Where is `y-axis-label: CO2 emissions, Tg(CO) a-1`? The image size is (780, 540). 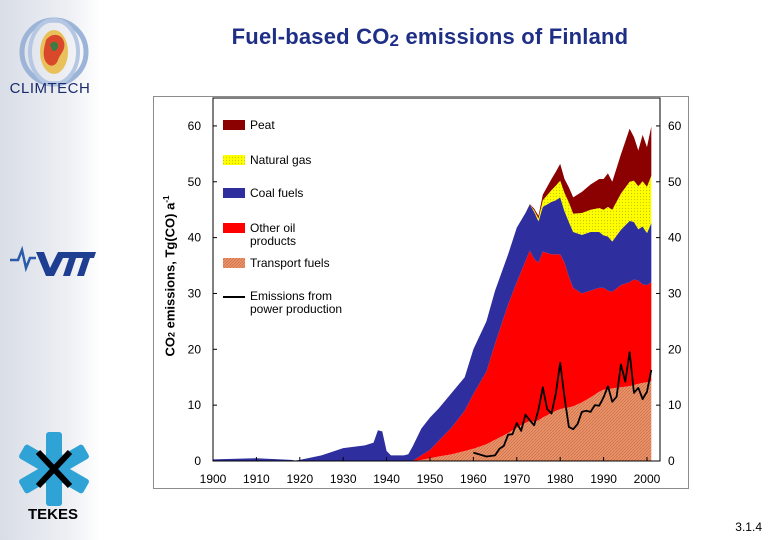
y-axis-label: CO2 emissions, Tg(CO) a-1 is located at coordinates (170, 276).